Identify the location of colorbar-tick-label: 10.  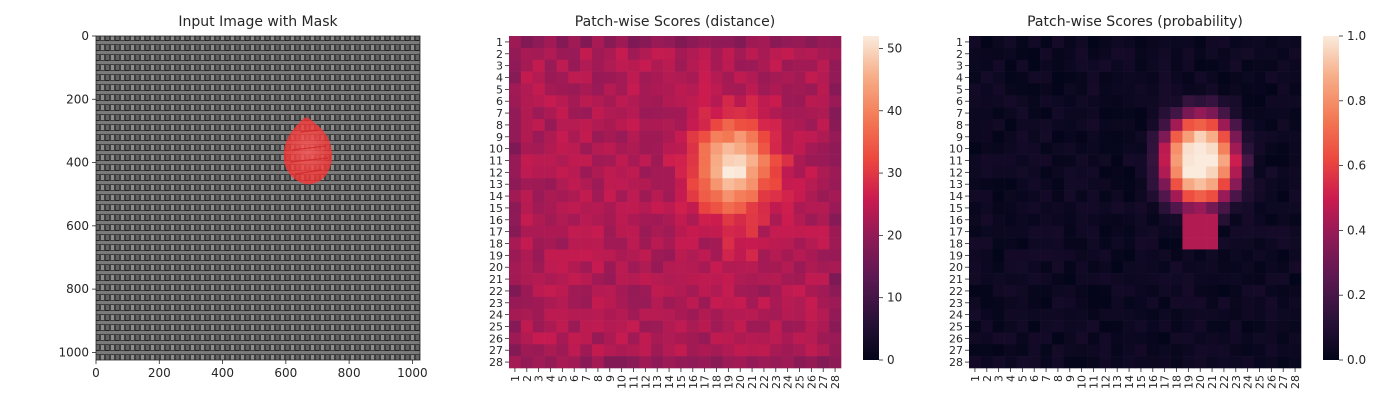
(894, 298).